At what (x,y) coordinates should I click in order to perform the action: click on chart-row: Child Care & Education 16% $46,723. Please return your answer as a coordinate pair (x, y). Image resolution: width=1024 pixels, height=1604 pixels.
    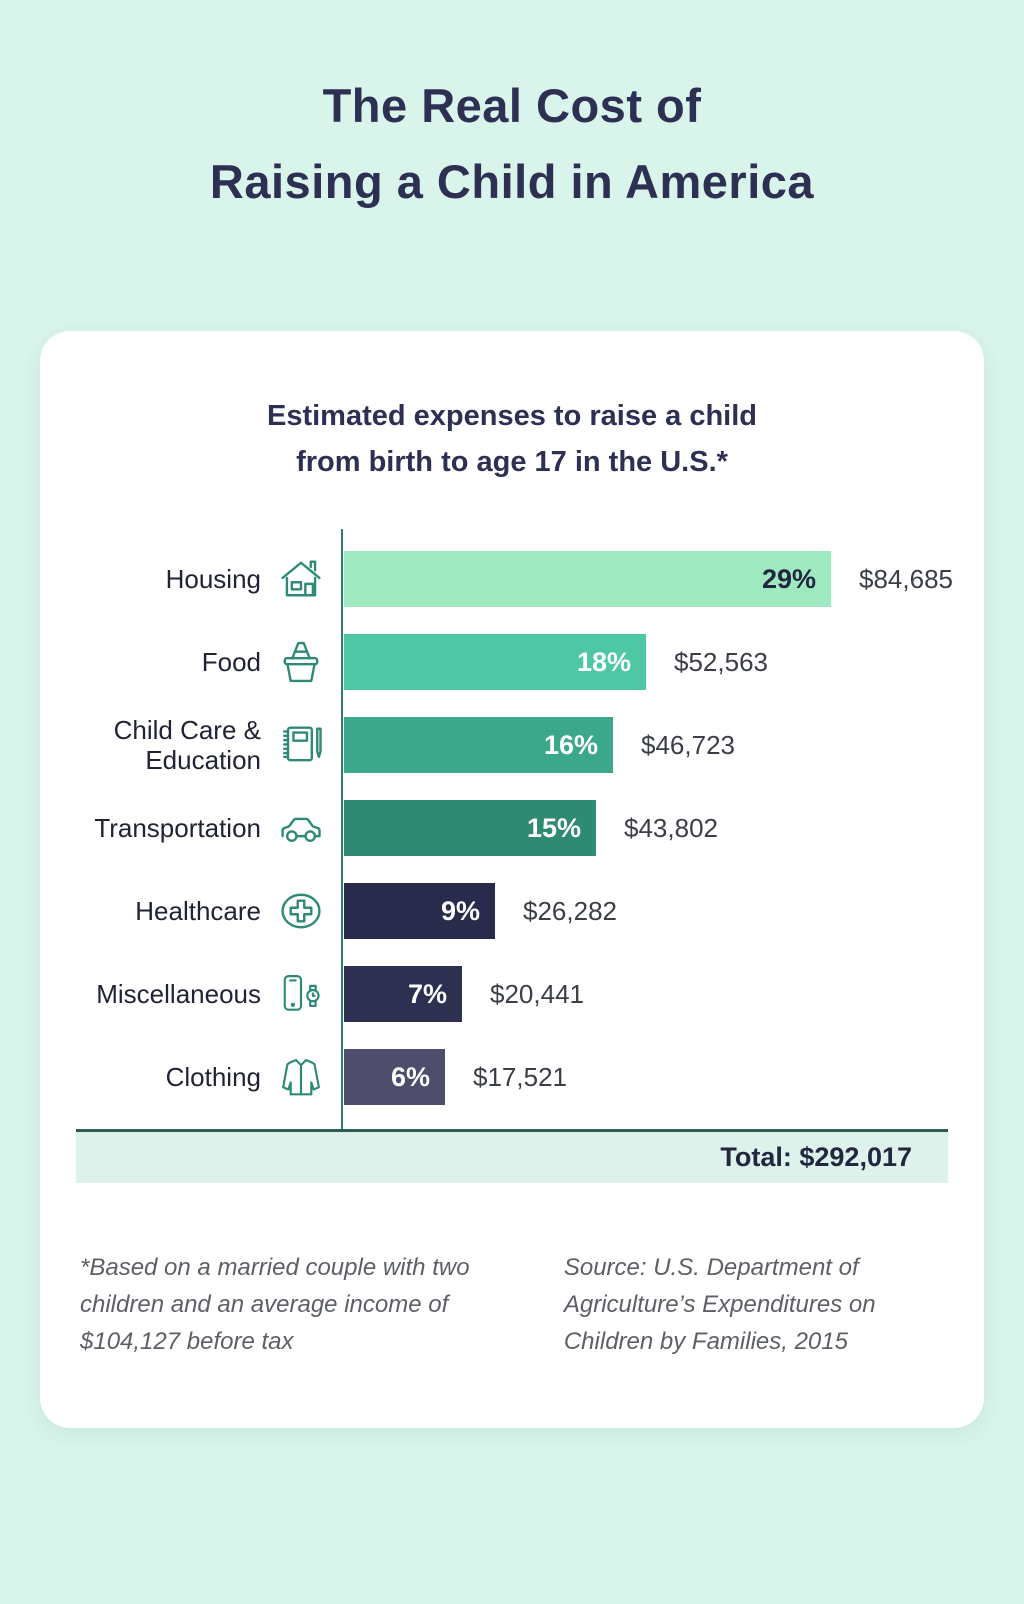
    Looking at the image, I should click on (512, 745).